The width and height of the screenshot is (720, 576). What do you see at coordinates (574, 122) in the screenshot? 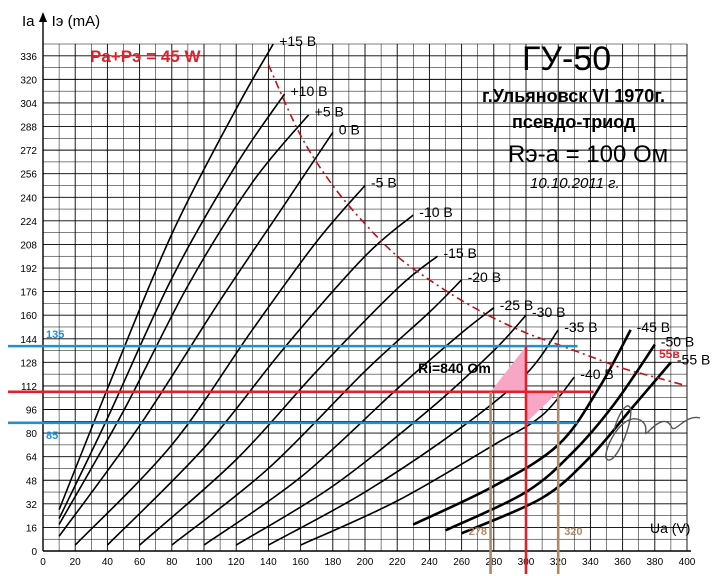
I see `mode-line: псевдо-триод` at bounding box center [574, 122].